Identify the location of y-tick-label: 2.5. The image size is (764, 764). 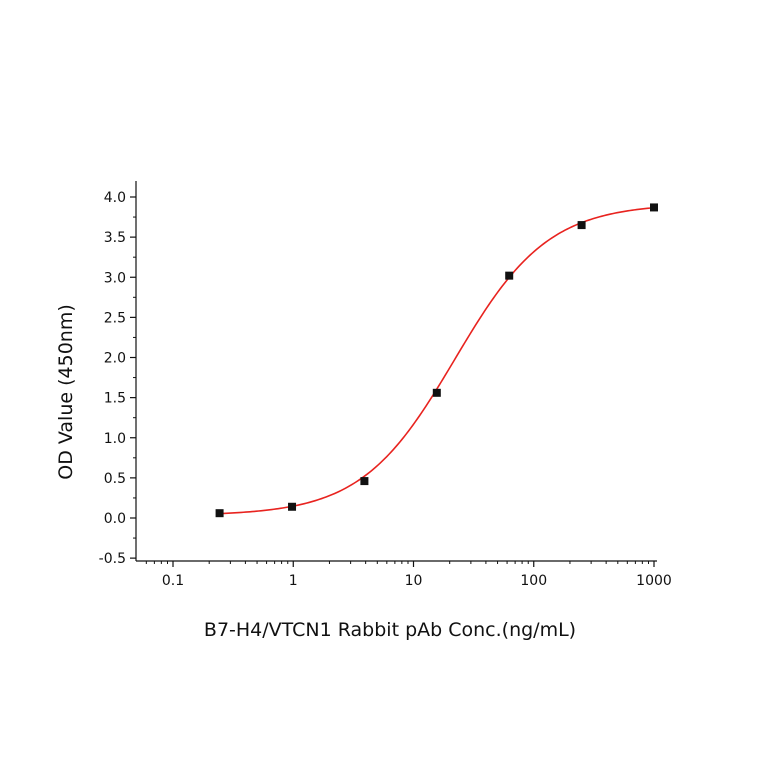
(115, 318).